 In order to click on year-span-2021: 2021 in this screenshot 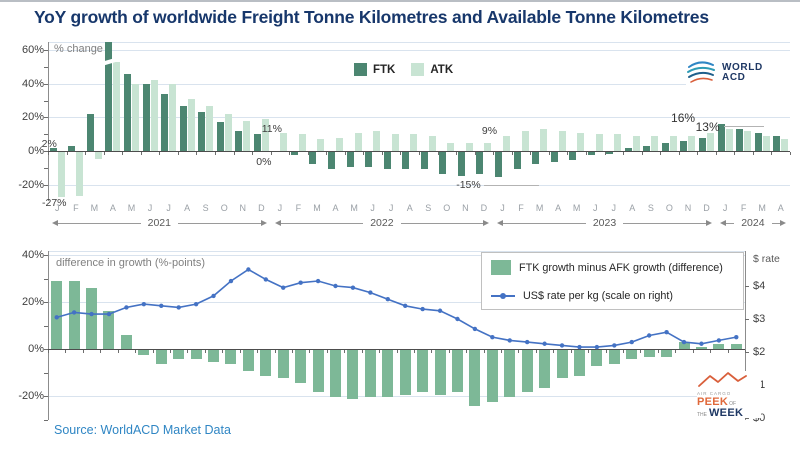, I will do `click(159, 223)`.